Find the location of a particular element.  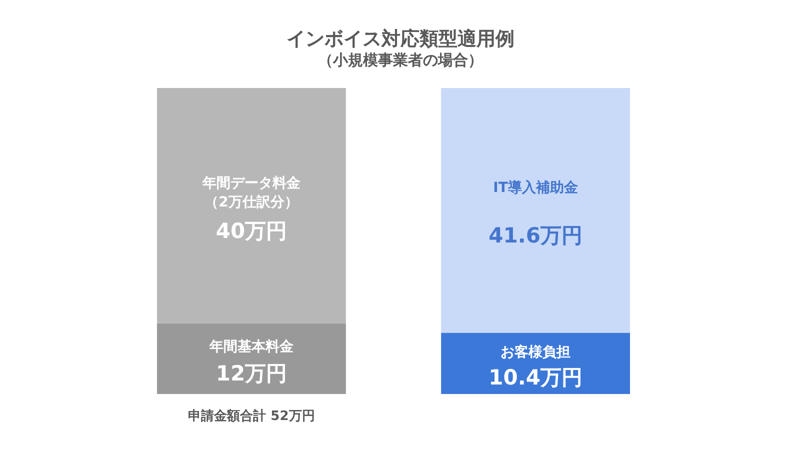

text: 申請金額合計 52万円 is located at coordinates (251, 416).